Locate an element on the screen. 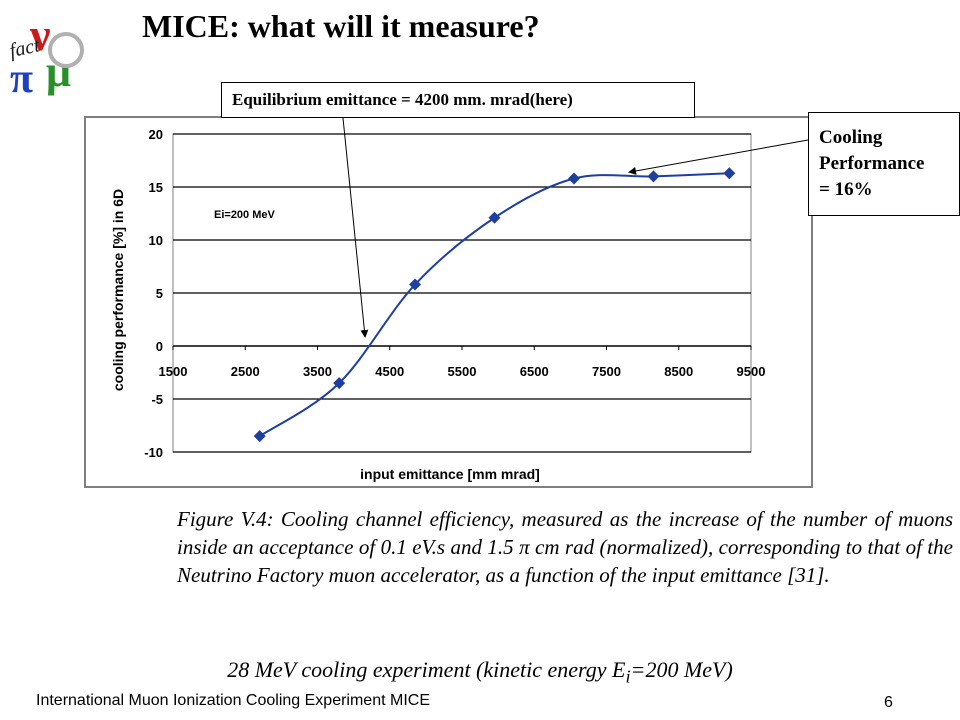  y-tick-label: 0 is located at coordinates (159, 346).